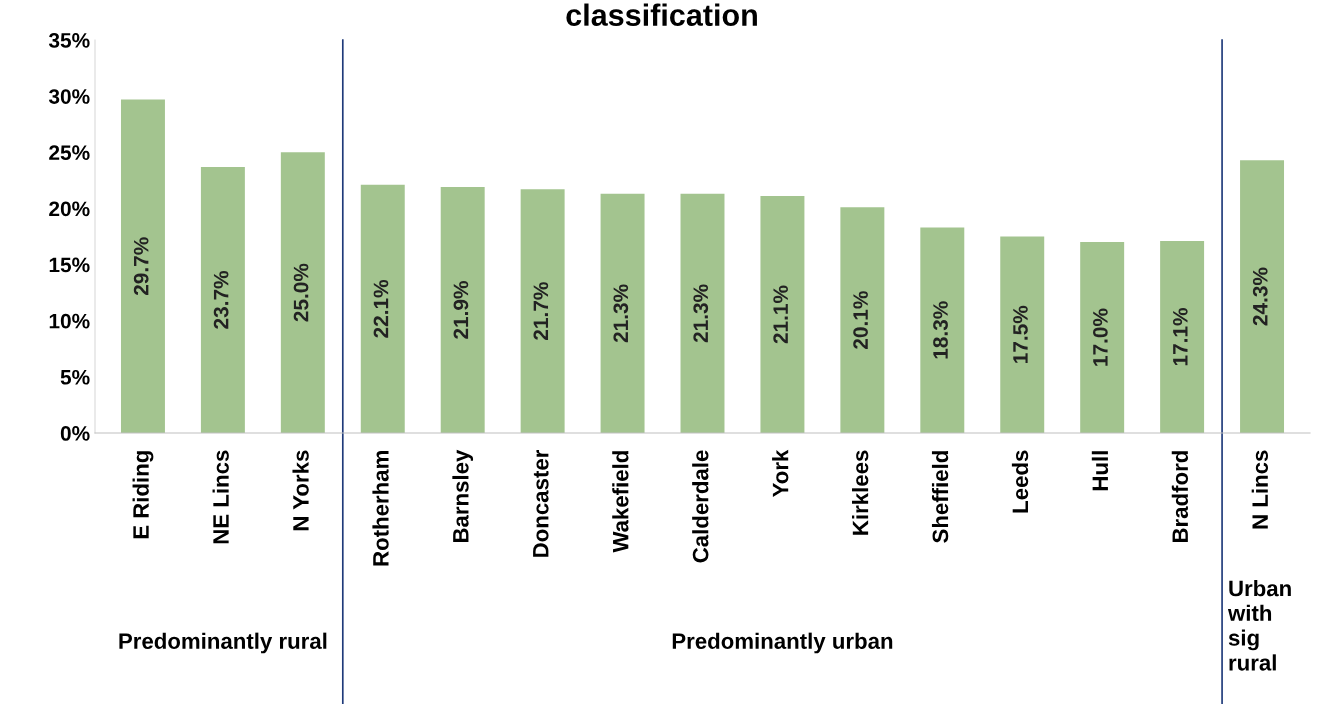 This screenshot has height=704, width=1324. Describe the element at coordinates (143, 495) in the screenshot. I see `x-tick-label: E Riding` at that location.